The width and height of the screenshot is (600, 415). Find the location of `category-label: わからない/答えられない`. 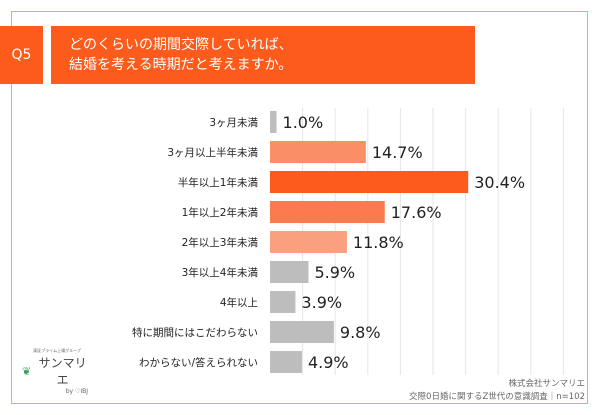

category-label: わからない/答えられない is located at coordinates (198, 362).